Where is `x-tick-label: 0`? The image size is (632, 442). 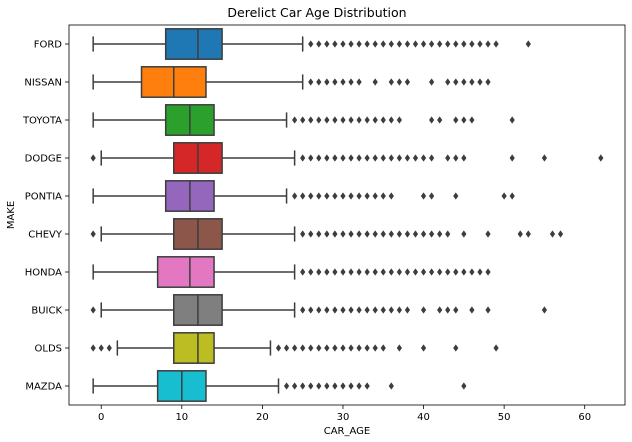
x-tick-label: 0 is located at coordinates (101, 417).